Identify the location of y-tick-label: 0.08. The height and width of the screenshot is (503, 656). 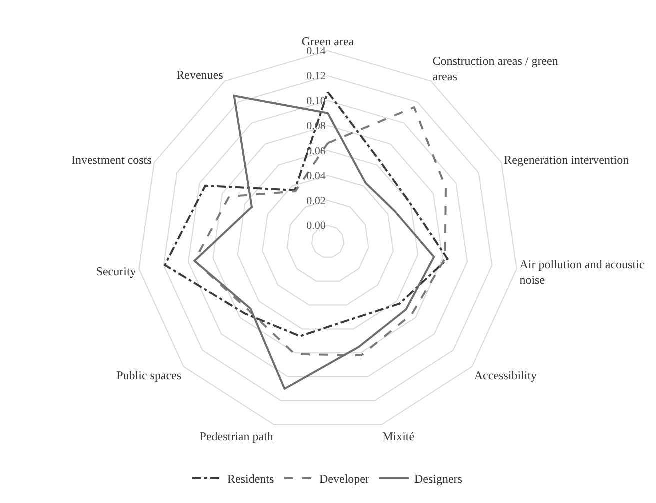
(316, 126).